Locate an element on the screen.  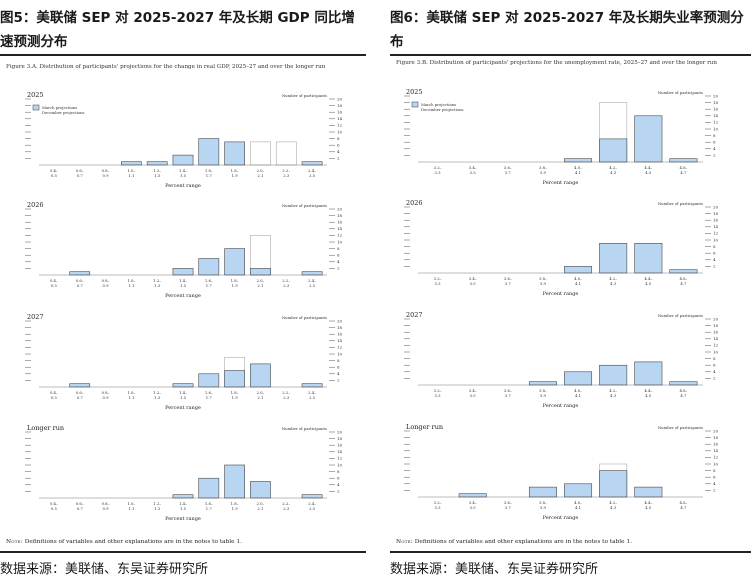
legend-label-march: March projections is located at coordinates (59, 107).